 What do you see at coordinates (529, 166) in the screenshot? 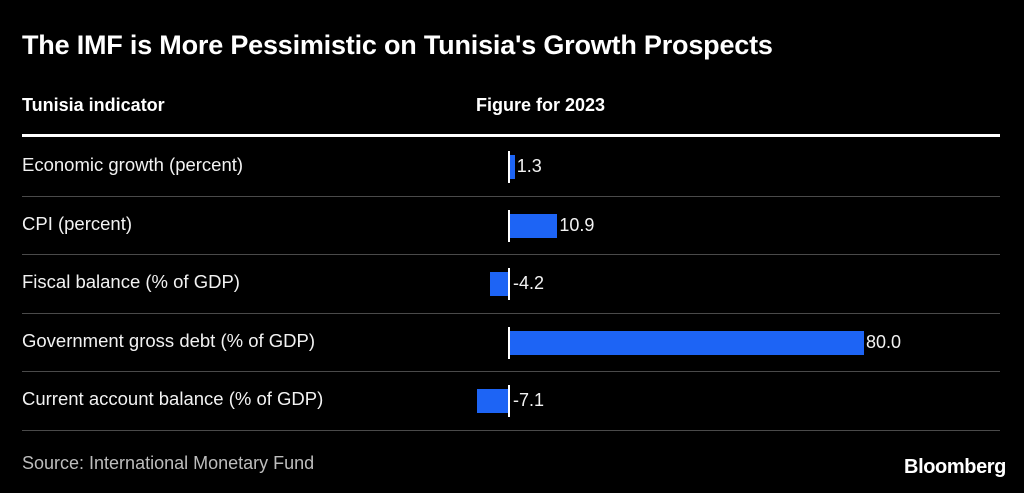
I see `value-label-economic-growth: 1.3` at bounding box center [529, 166].